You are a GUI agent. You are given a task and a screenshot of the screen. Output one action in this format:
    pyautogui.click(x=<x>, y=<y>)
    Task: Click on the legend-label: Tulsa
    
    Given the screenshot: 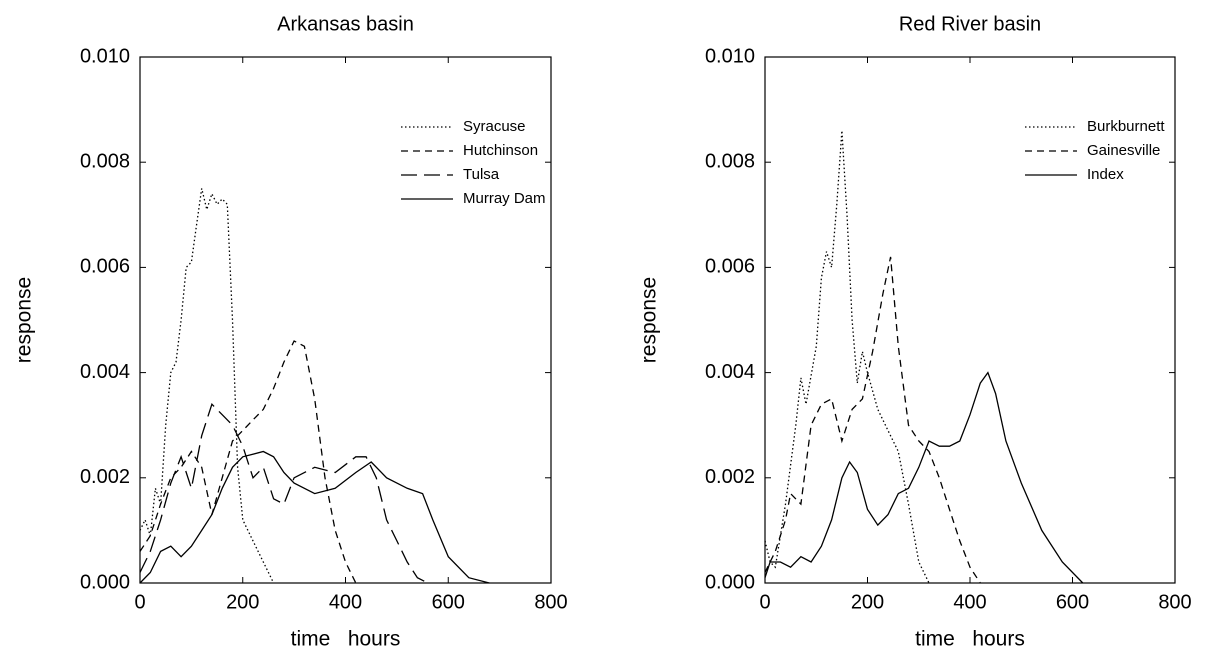 What is the action you would take?
    pyautogui.click(x=481, y=174)
    